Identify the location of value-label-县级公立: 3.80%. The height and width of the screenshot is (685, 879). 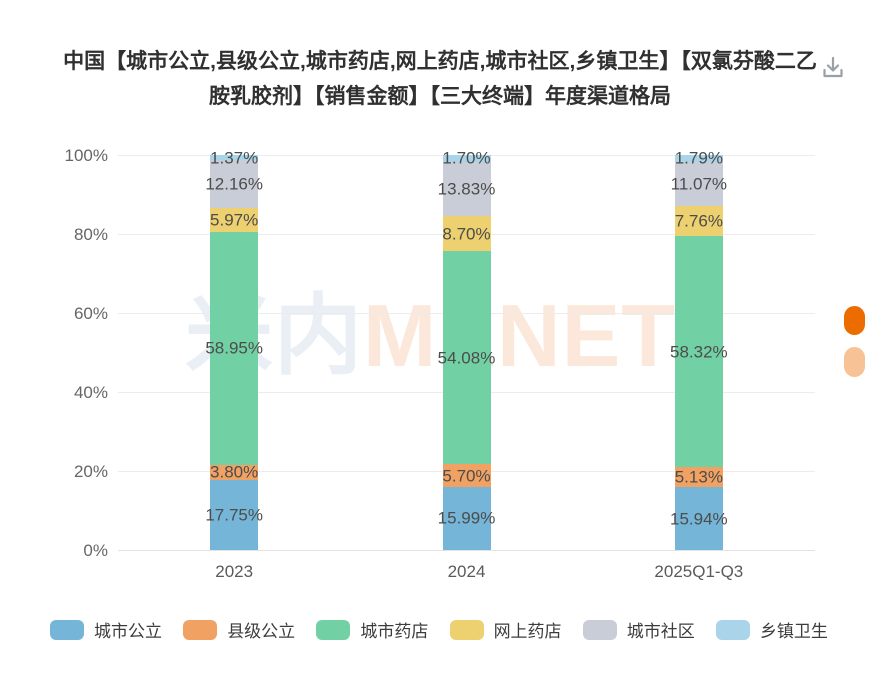
(234, 472).